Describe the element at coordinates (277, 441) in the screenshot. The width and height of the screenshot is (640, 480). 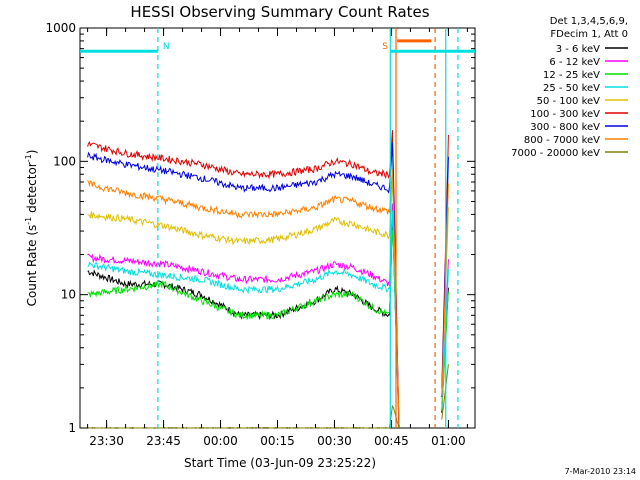
I see `x-tick-label-3: 00:15` at that location.